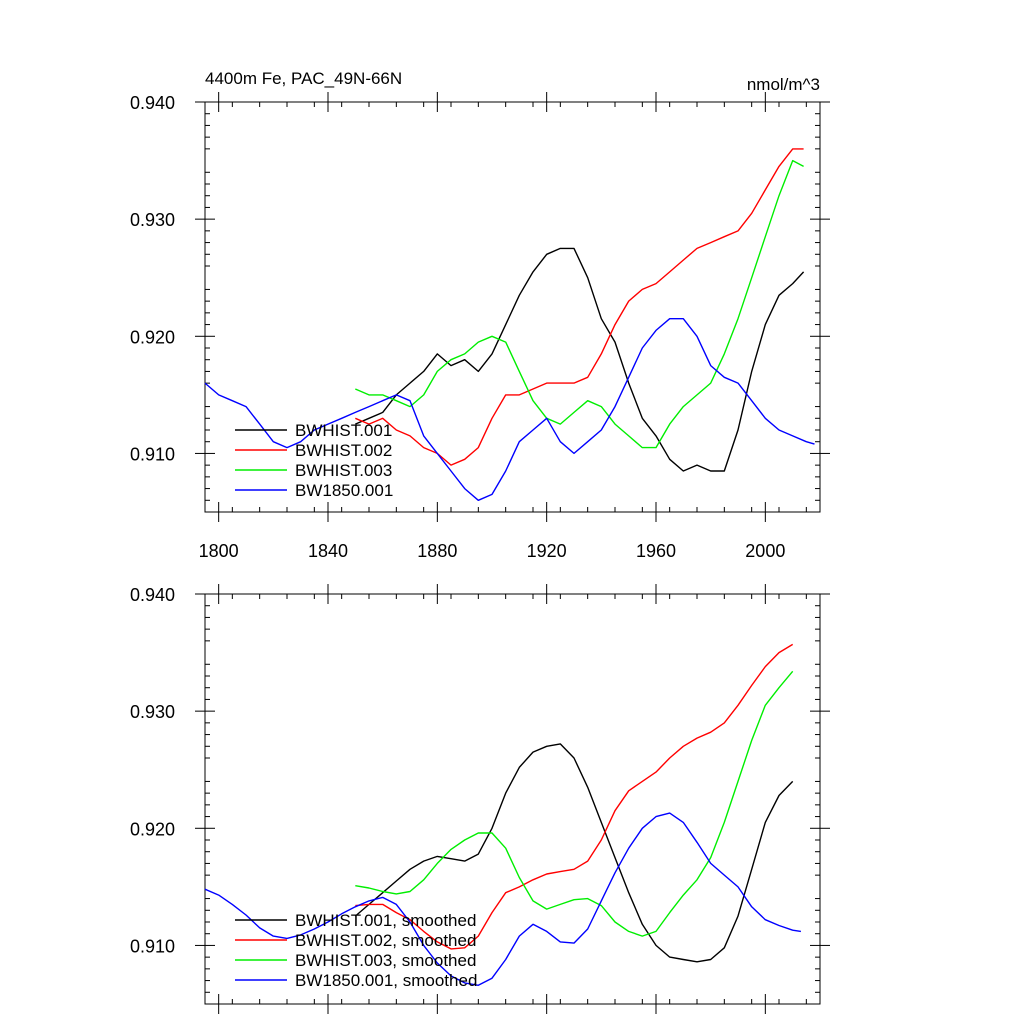  I want to click on series-line-bw1850-001-smoothed, so click(503, 899).